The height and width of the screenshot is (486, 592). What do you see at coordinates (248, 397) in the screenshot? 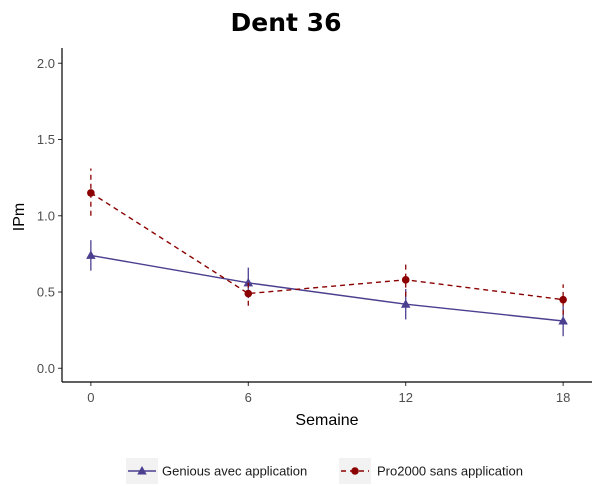
I see `x-tick-label: 6` at bounding box center [248, 397].